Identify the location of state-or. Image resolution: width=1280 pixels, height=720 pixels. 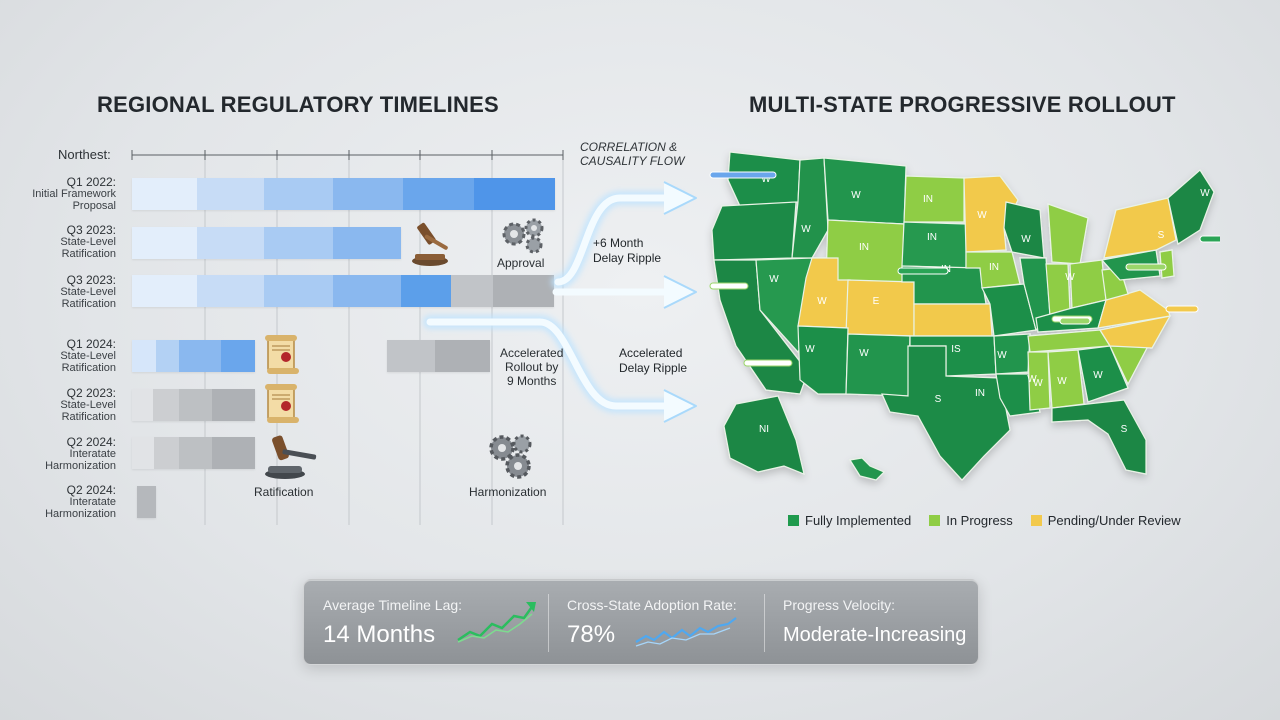
(754, 231).